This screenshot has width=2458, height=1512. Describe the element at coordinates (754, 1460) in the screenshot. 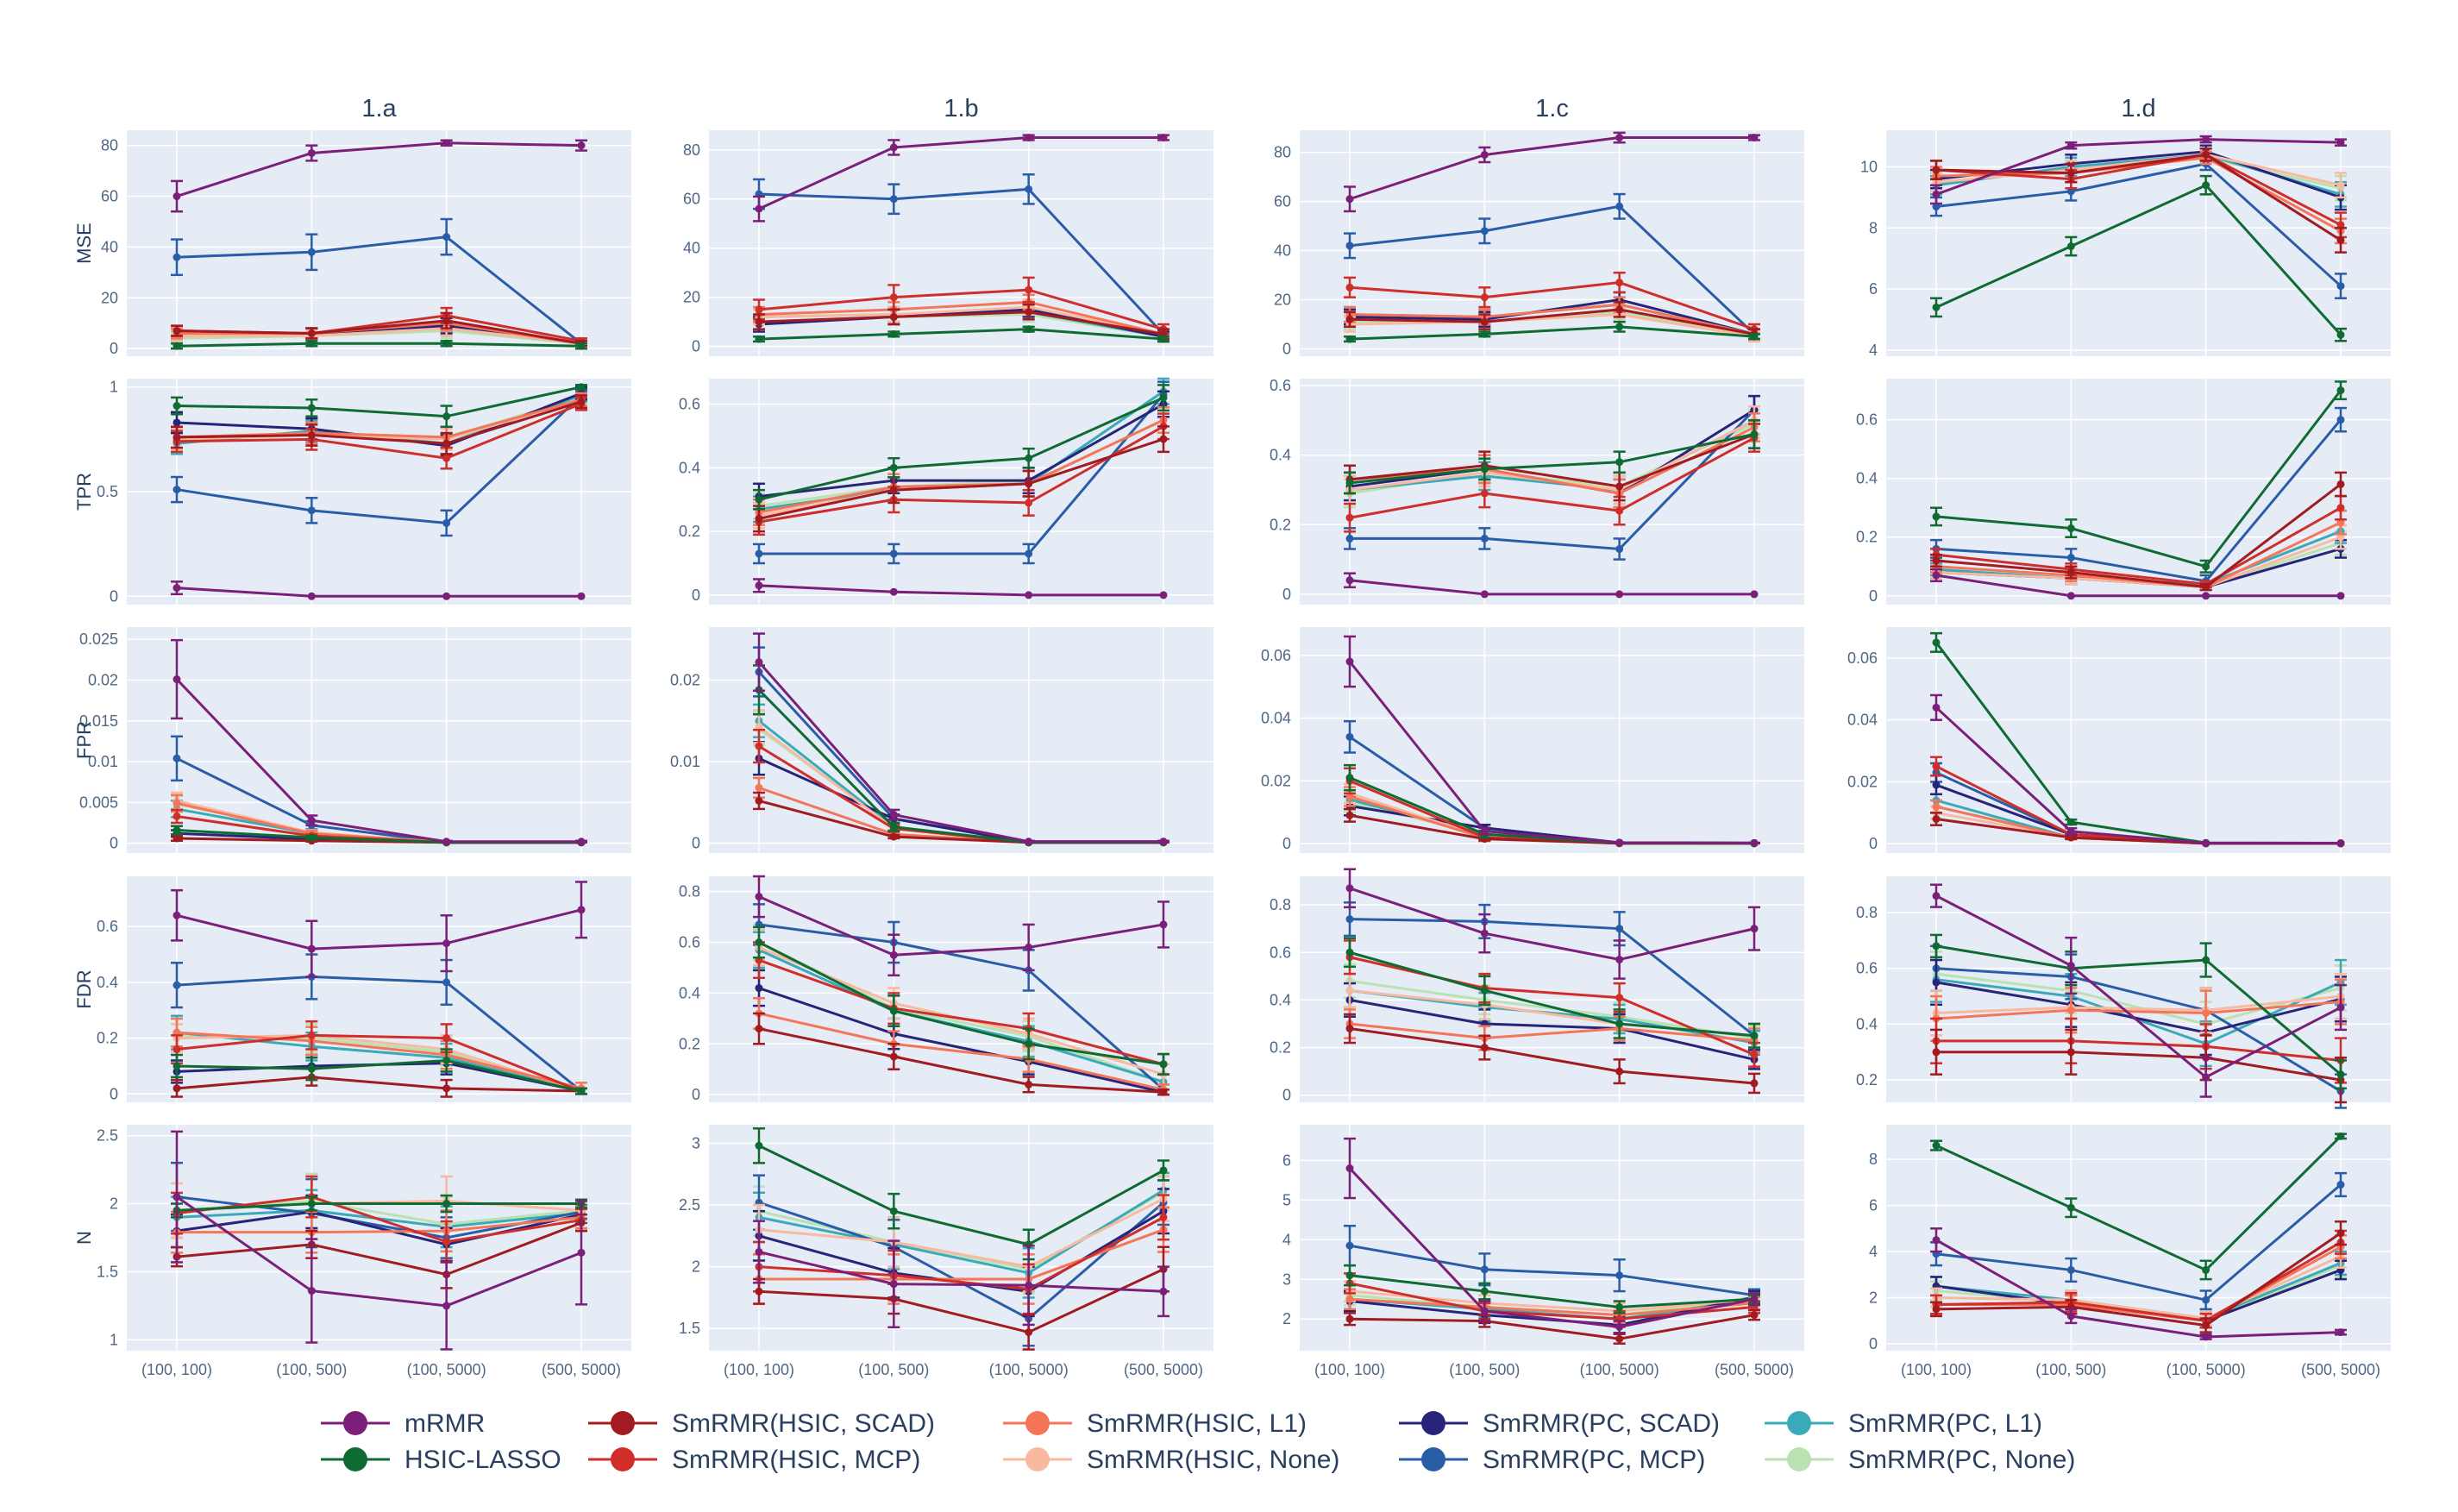

I see `legend-item-smrmr-hsic-mcp: SmRMR(HSIC, MCP)` at that location.